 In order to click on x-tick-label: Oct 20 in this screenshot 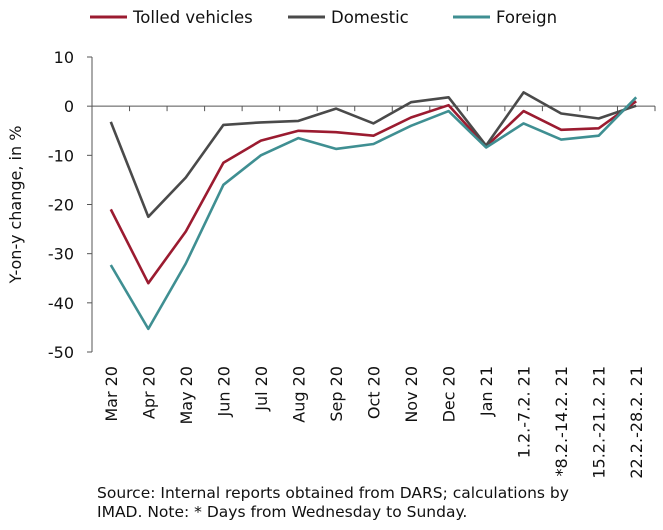, I will do `click(374, 392)`.